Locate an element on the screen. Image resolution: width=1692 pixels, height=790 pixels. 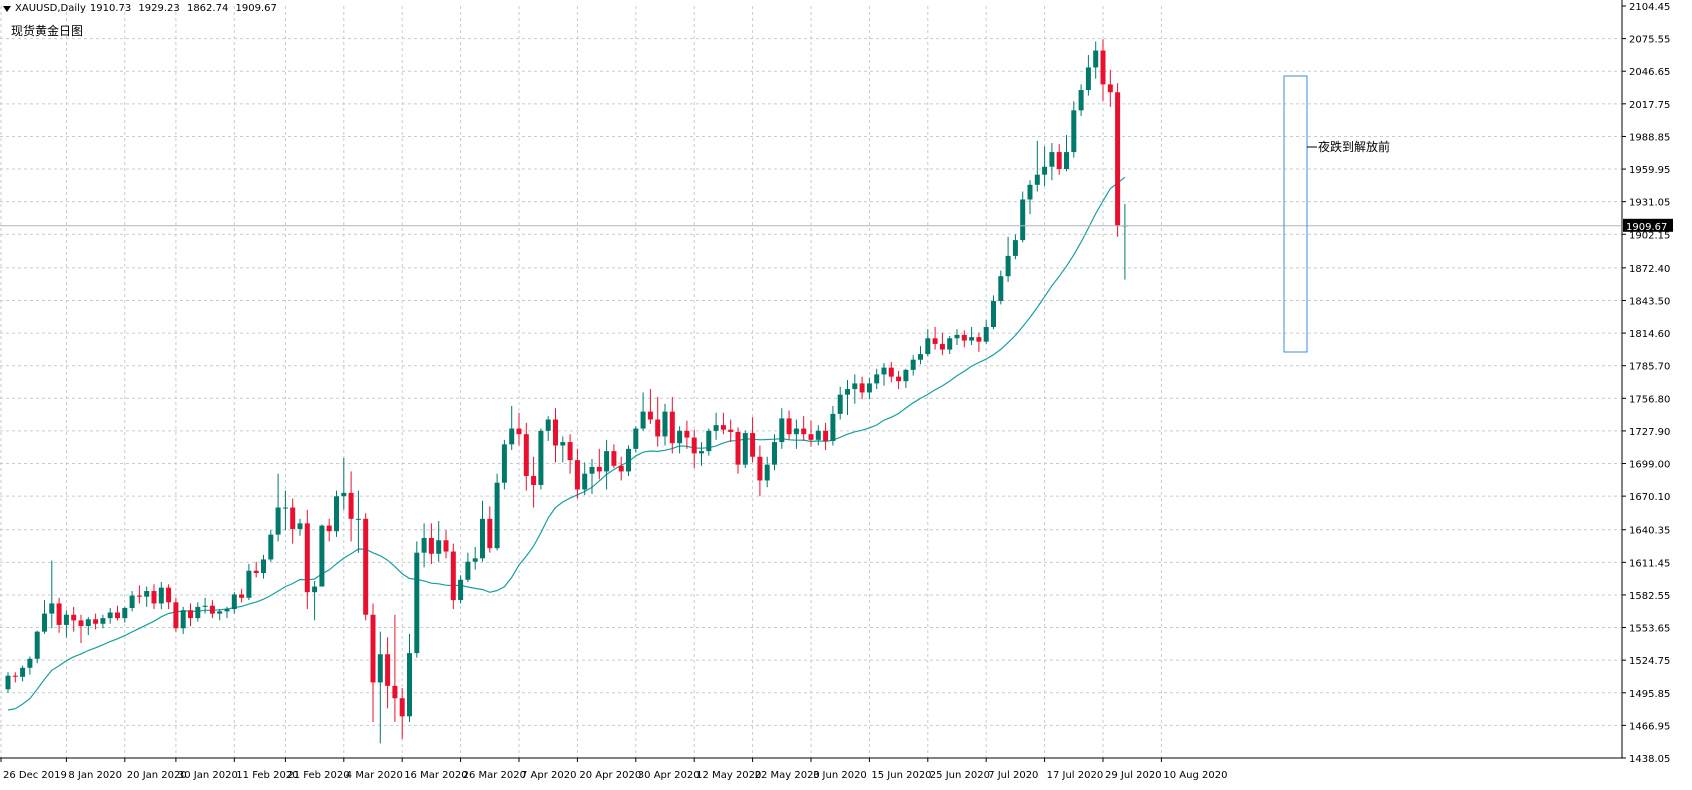
dropdown-triangle-icon is located at coordinates (7, 8).